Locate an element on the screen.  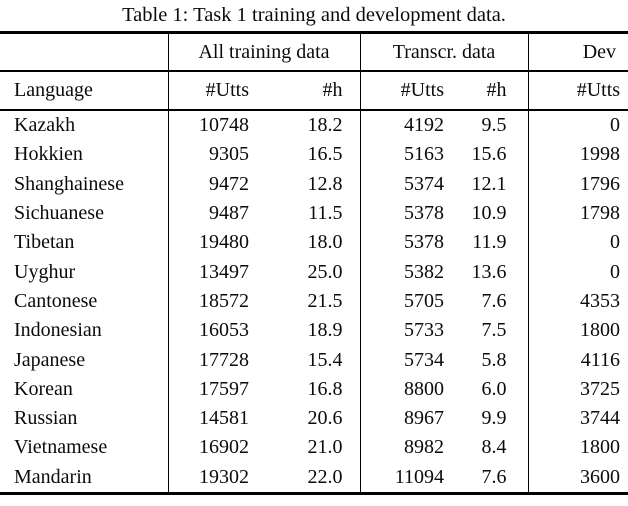
column-header-language: Language is located at coordinates (84, 91).